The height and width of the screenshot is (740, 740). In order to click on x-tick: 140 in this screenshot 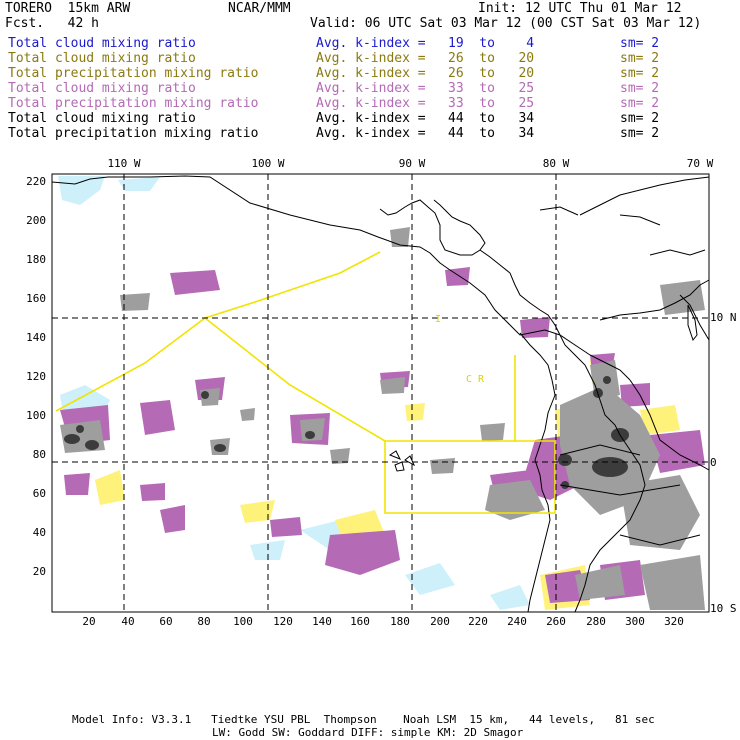, I will do `click(322, 621)`.